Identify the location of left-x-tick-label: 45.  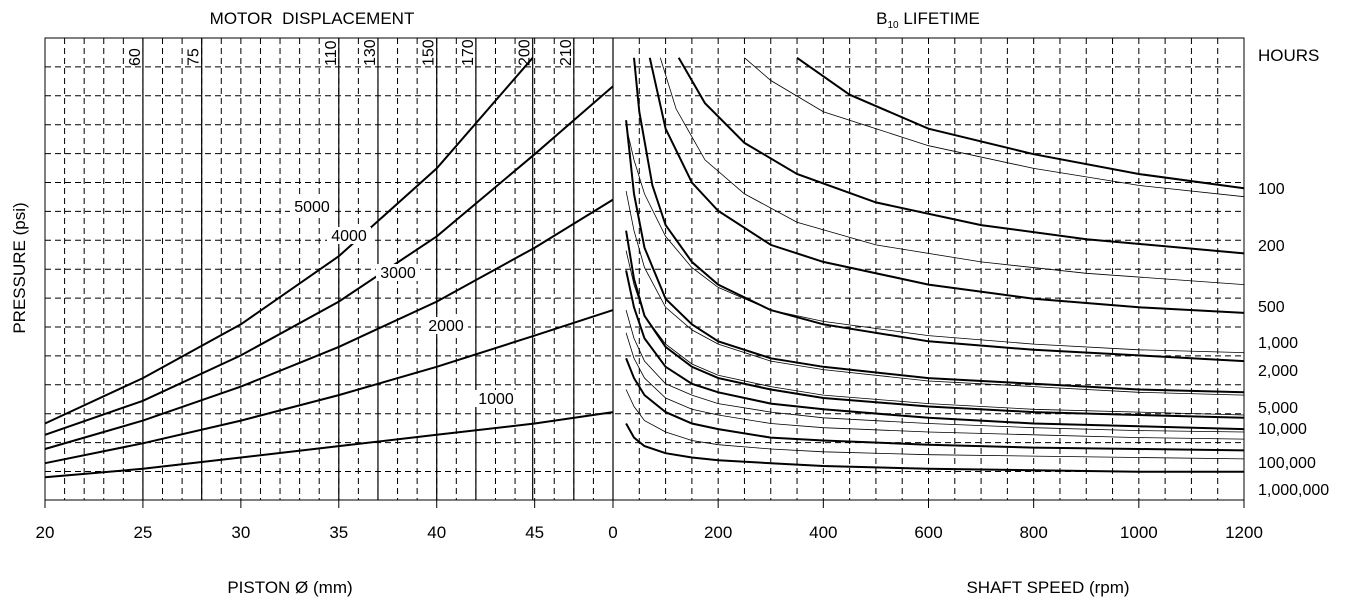
(534, 532).